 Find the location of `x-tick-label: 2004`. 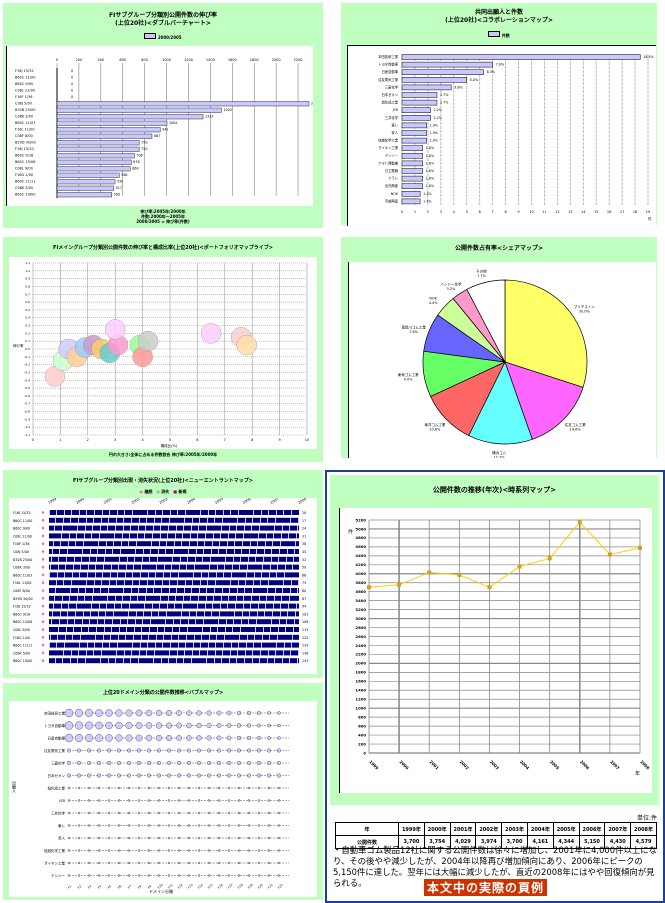

x-tick-label: 2004 is located at coordinates (191, 501).